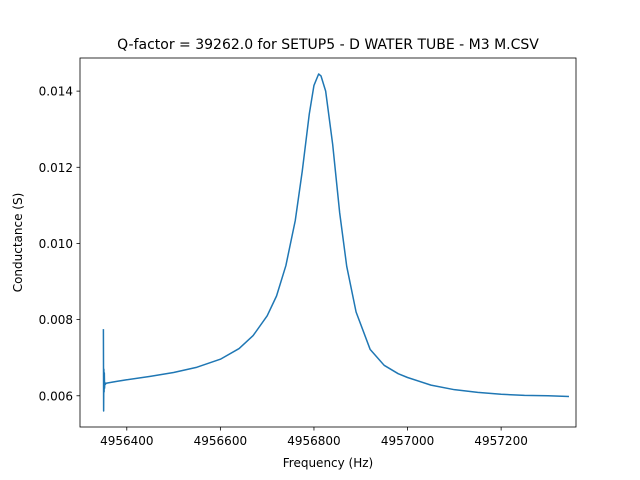 The width and height of the screenshot is (640, 480). What do you see at coordinates (220, 441) in the screenshot?
I see `x-tick-label: 4956600` at bounding box center [220, 441].